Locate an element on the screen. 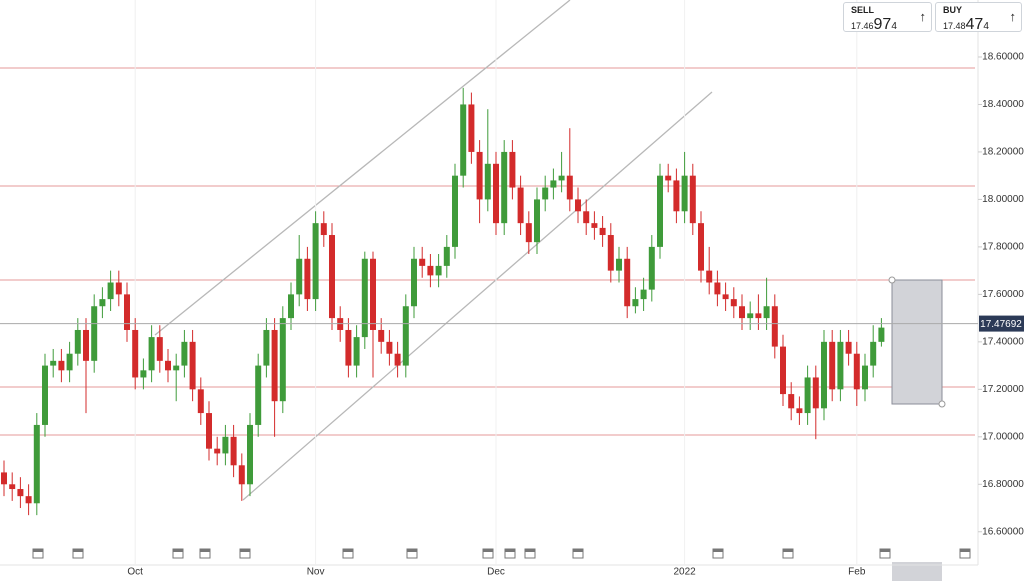  y-tick-label: 17.00000 is located at coordinates (1003, 436).